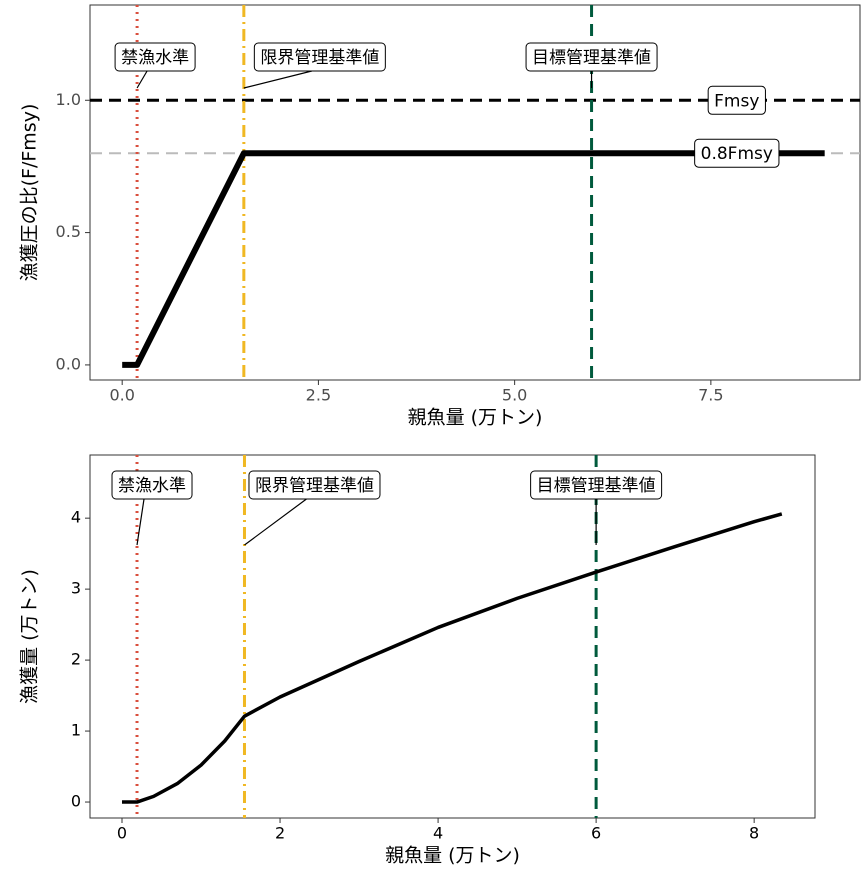 This screenshot has height=883, width=861. I want to click on y-tick-label: 0, so click(76, 801).